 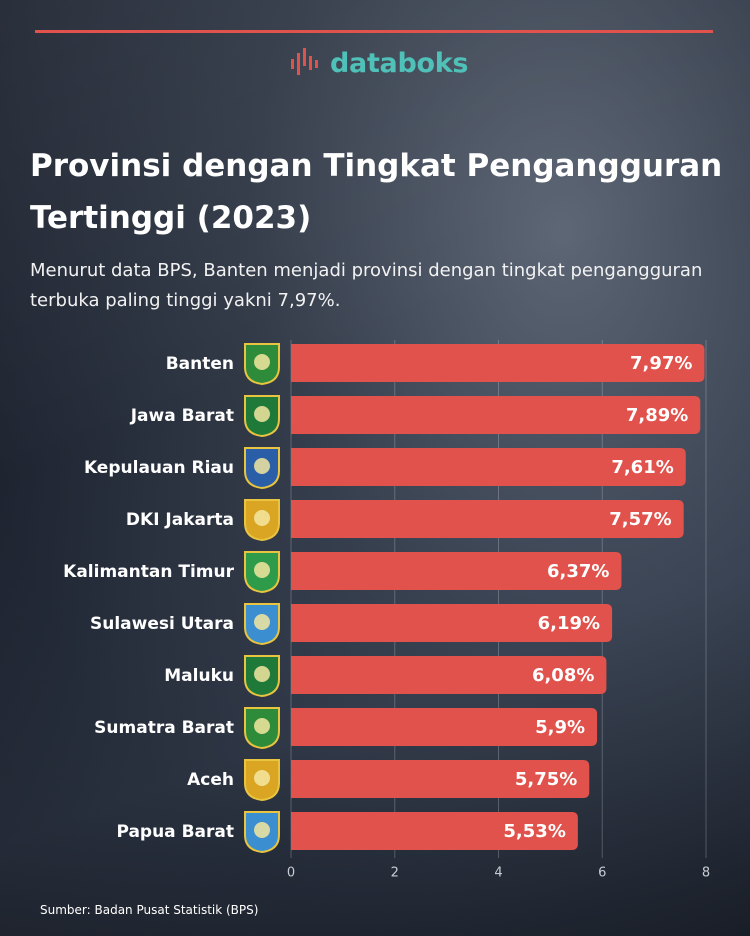 What do you see at coordinates (148, 572) in the screenshot?
I see `category-label: Kalimantan Timur` at bounding box center [148, 572].